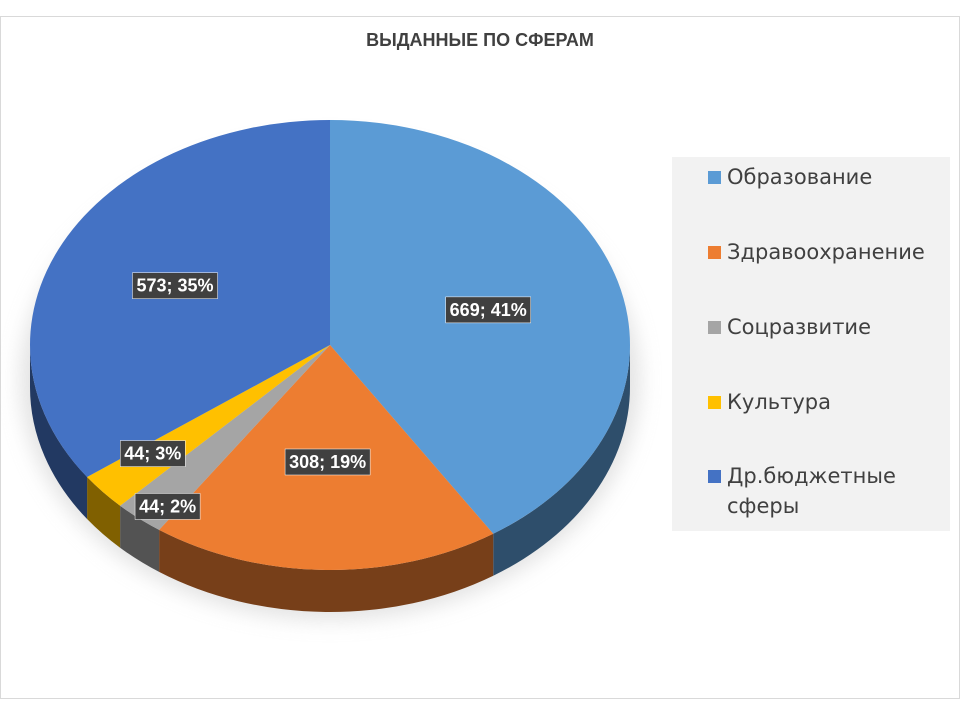  I want to click on legend-label-other-budget: Др.бюджетные сферы, so click(811, 491).